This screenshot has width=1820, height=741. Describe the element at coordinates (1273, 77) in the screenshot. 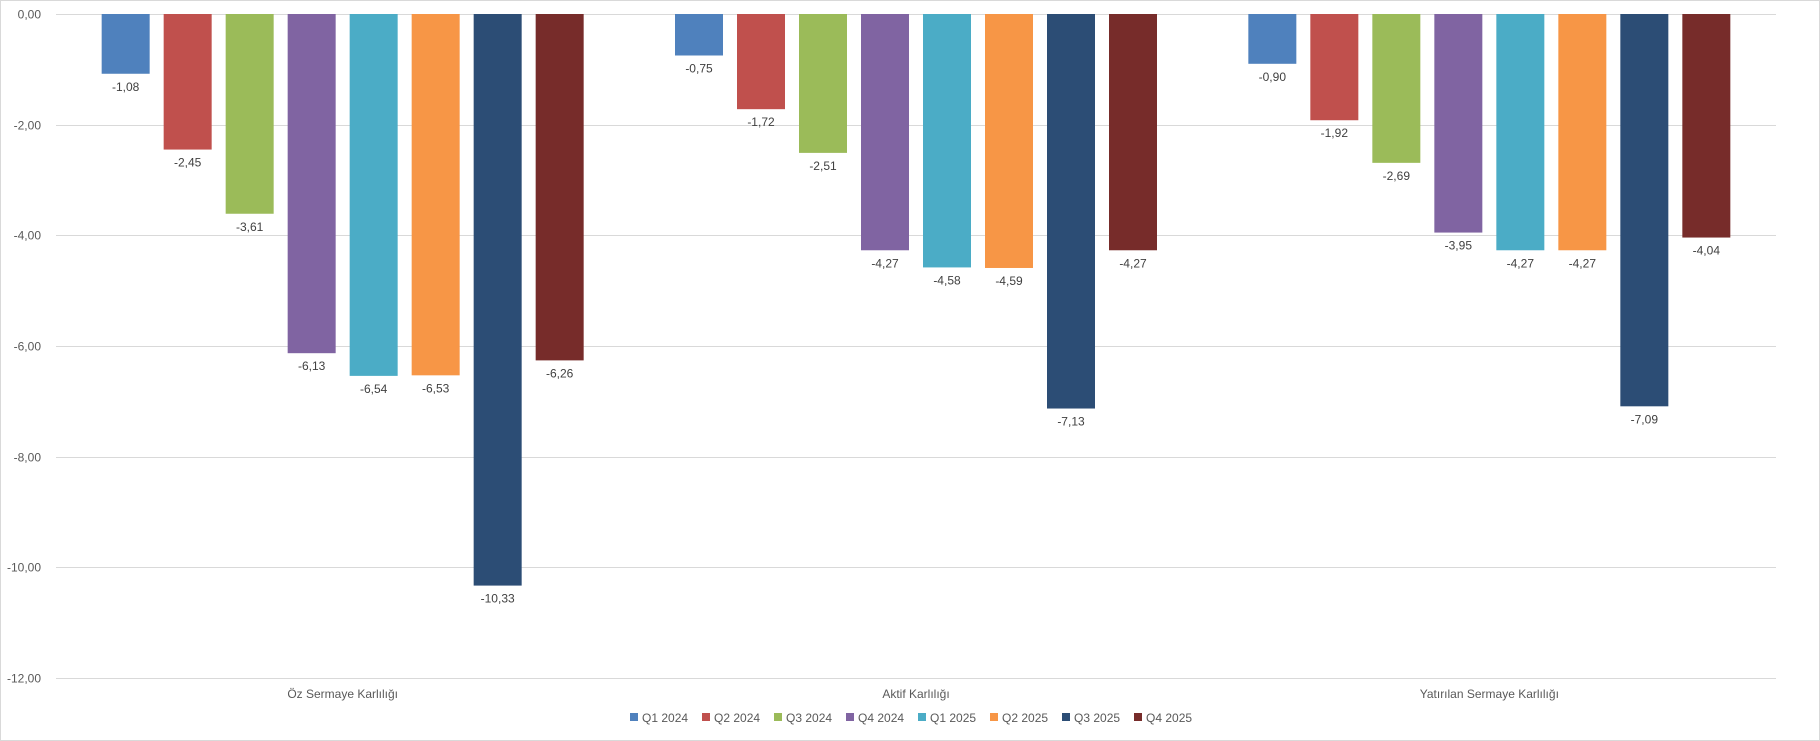

I see `data-label: -0,90` at that location.